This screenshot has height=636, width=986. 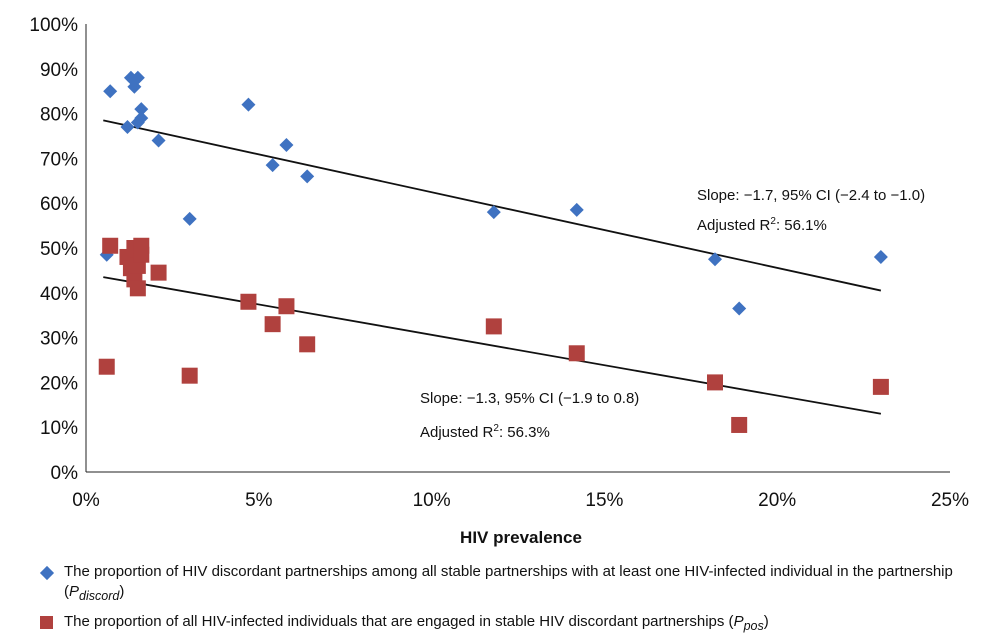 I want to click on x-tick-label: 20%, so click(x=777, y=500).